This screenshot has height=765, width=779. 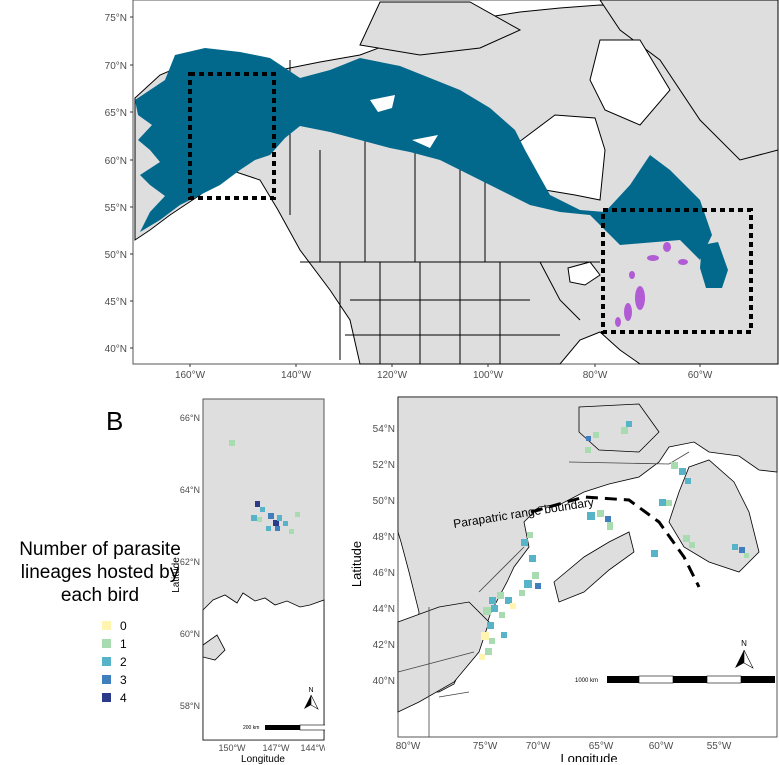 I want to click on lon-tick-label: 75°W, so click(x=485, y=746).